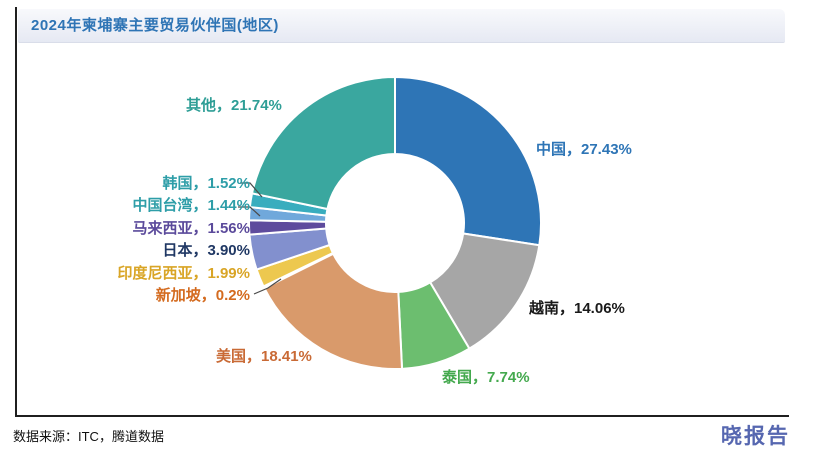 Image resolution: width=822 pixels, height=451 pixels. What do you see at coordinates (206, 183) in the screenshot?
I see `slice-label-korea: 韩国，1.52%` at bounding box center [206, 183].